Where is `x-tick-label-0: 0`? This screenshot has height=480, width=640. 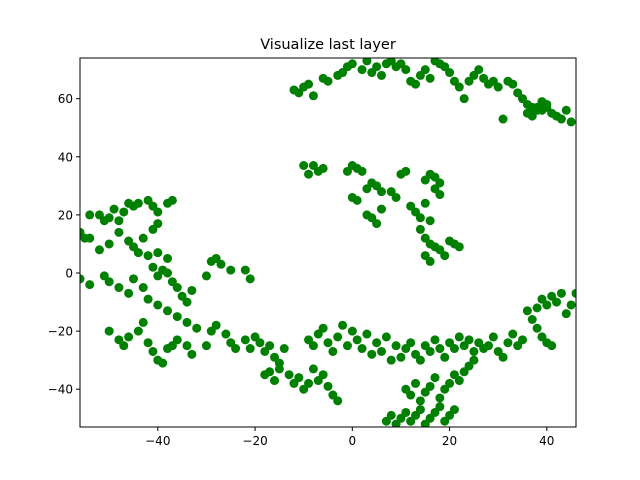
x-tick-label-0: 0 is located at coordinates (352, 441).